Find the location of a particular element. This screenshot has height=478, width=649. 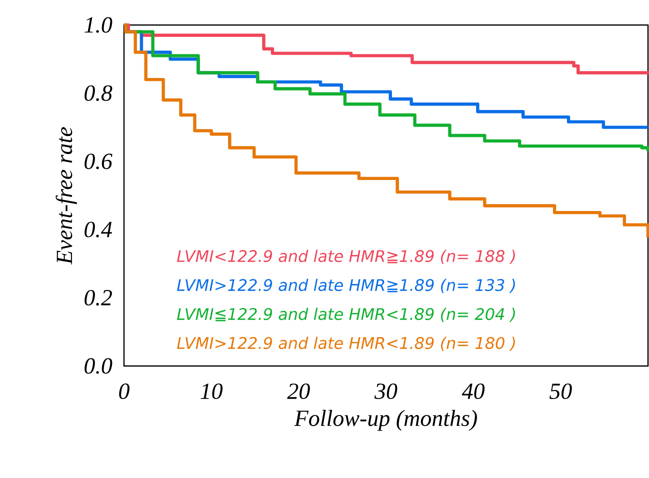

x-tick-label: 0 is located at coordinates (124, 392).